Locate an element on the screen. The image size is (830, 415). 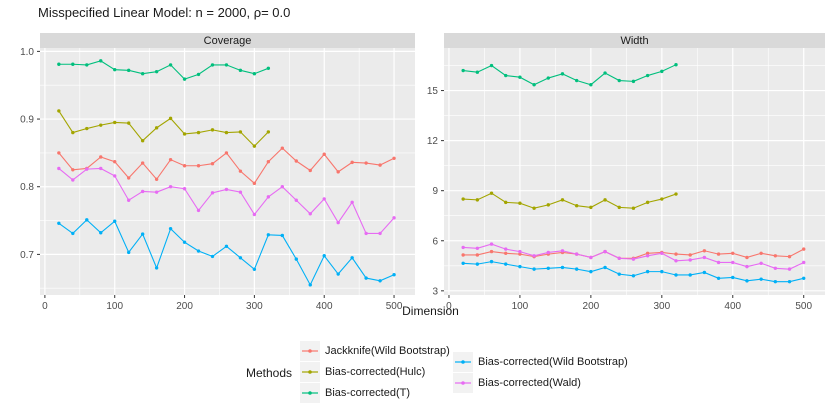
legend-label: Bias-corrected(Hulc) is located at coordinates (375, 372).